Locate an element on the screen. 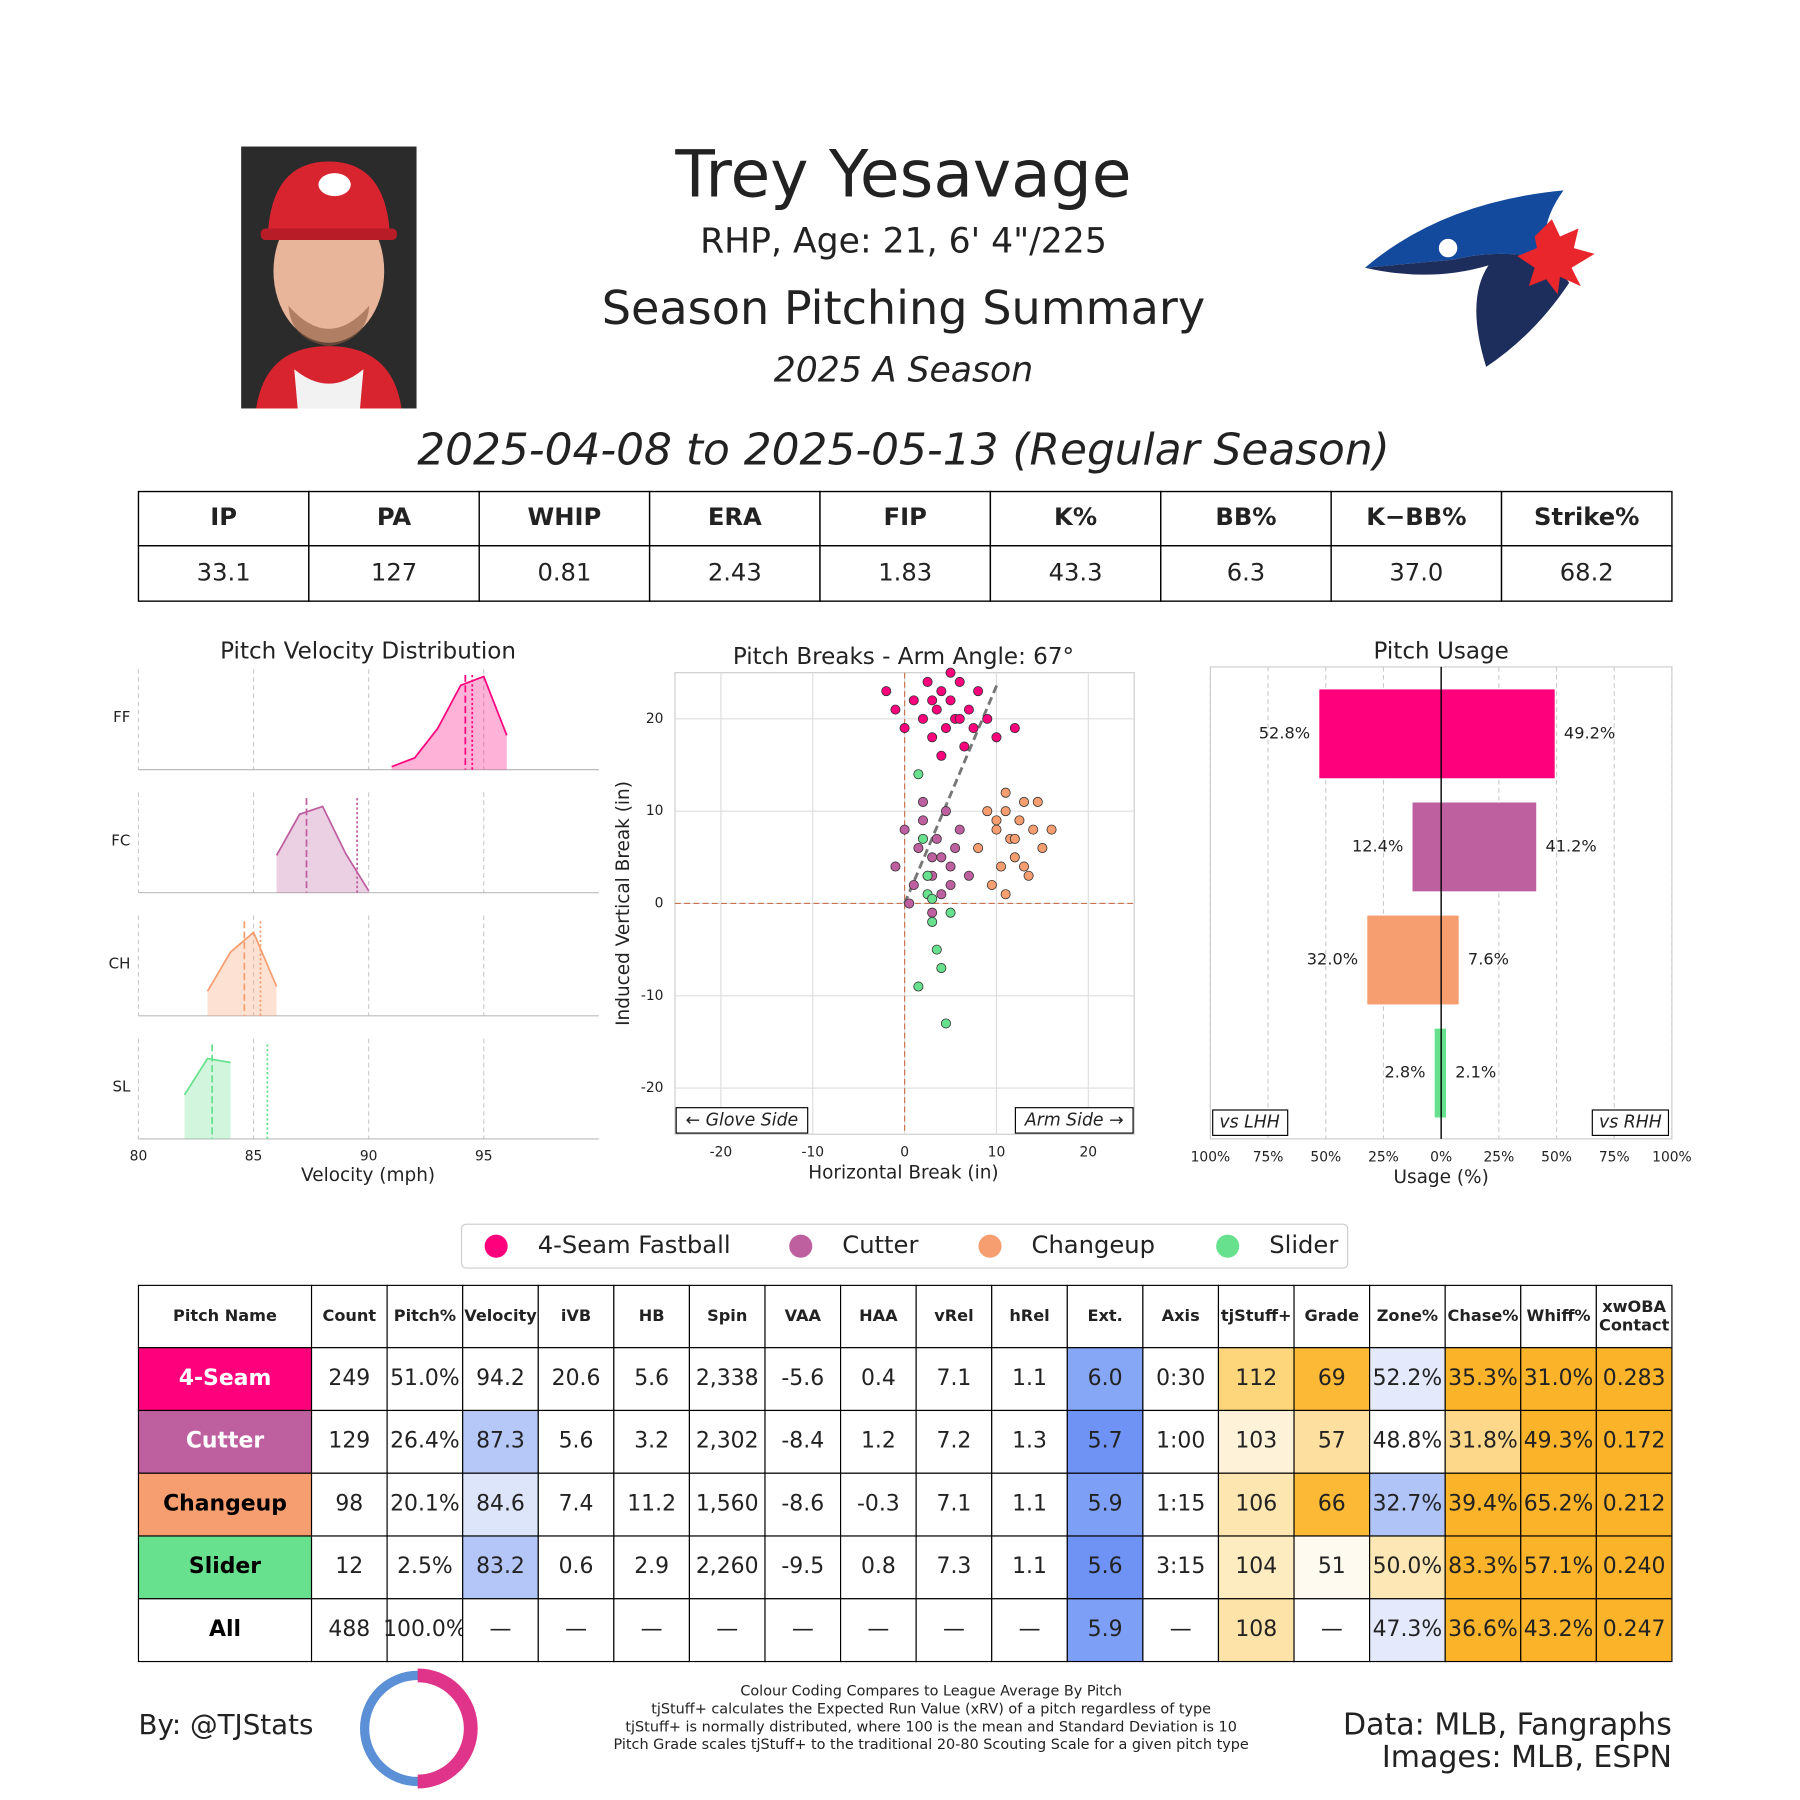 The image size is (1800, 1800). table-value: 1.1 is located at coordinates (1029, 1378).